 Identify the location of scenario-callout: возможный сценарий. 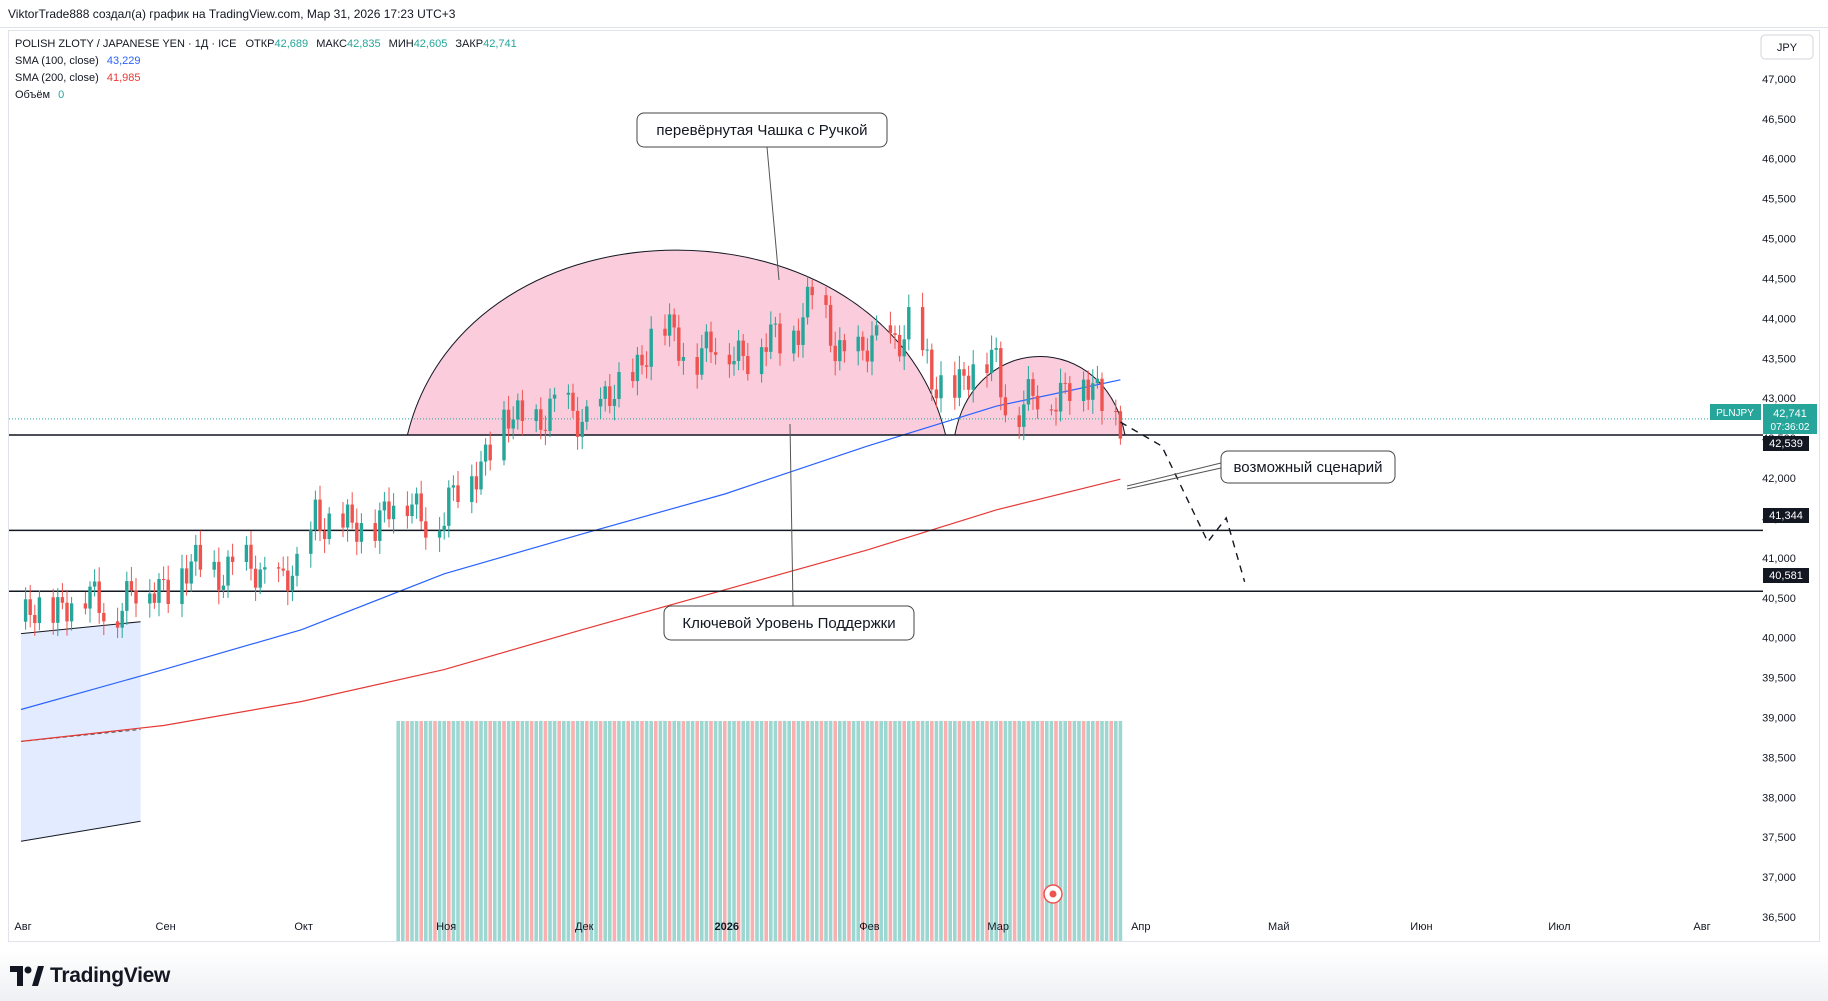
(1261, 470).